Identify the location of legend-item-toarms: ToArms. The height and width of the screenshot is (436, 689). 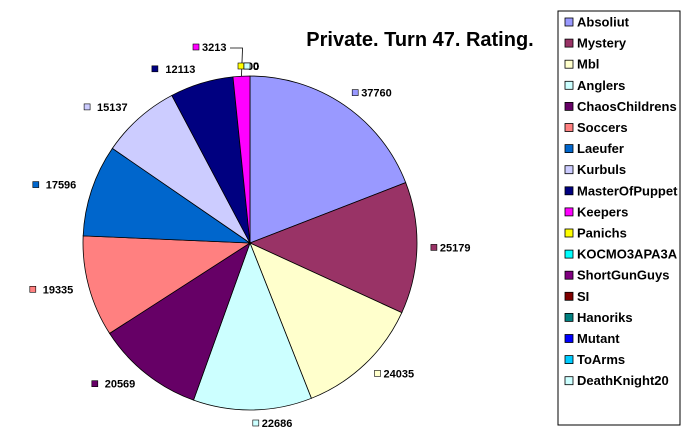
(594, 359).